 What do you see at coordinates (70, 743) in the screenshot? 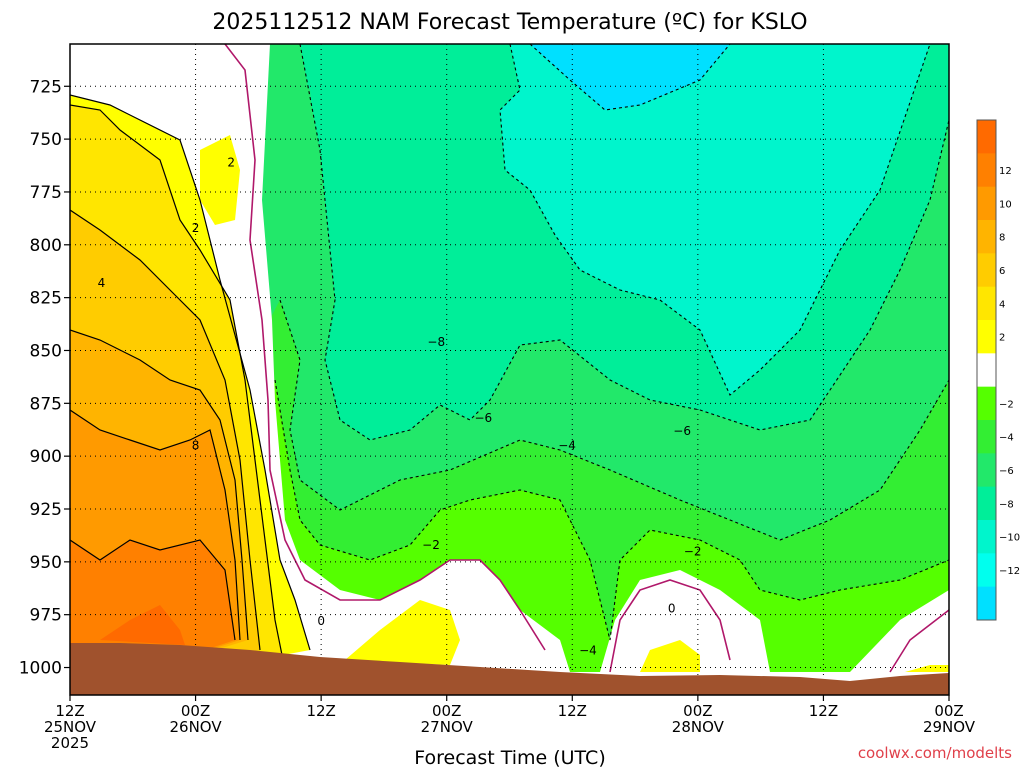
I see `x-tick-label: 2025` at bounding box center [70, 743].